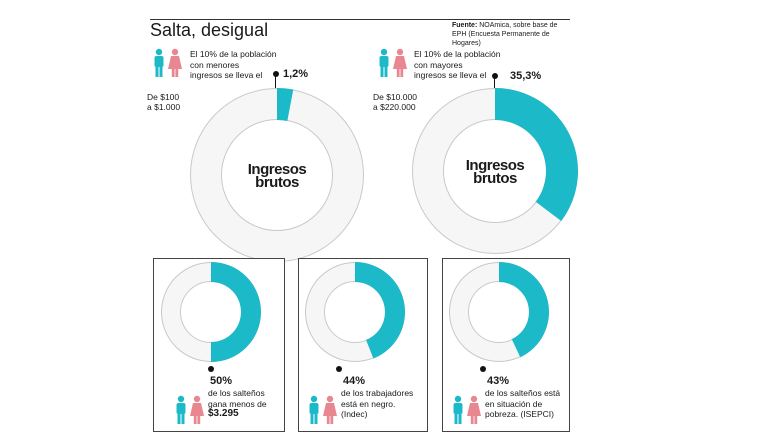  Describe the element at coordinates (209, 30) in the screenshot. I see `page-title: Salta, desigual` at that location.